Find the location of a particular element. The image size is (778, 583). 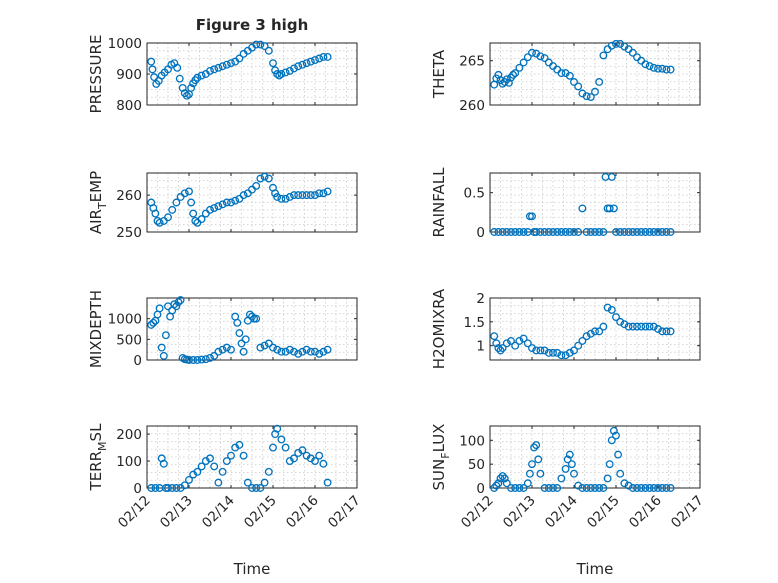

panel-h2omixra: 1 1.5 2 H2OMIXRA is located at coordinates (565, 328).